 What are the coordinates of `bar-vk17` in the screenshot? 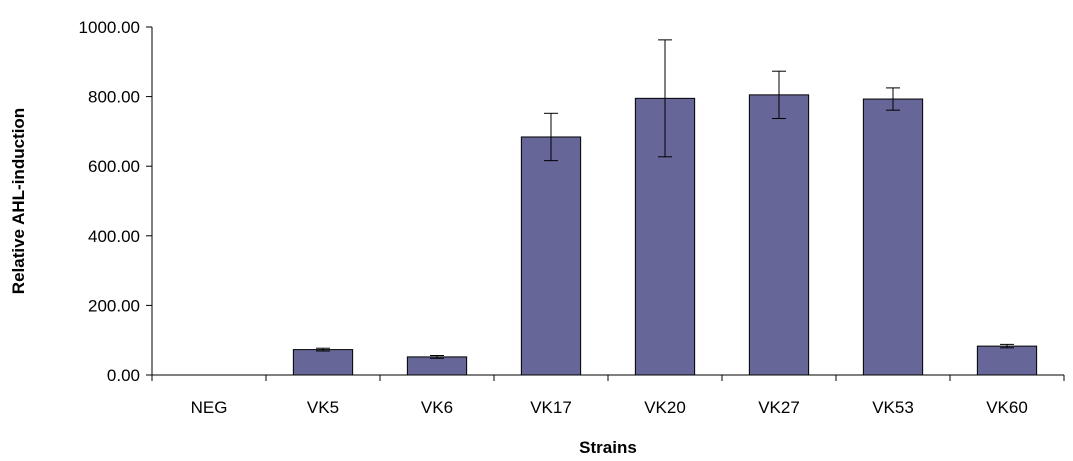 It's located at (551, 256).